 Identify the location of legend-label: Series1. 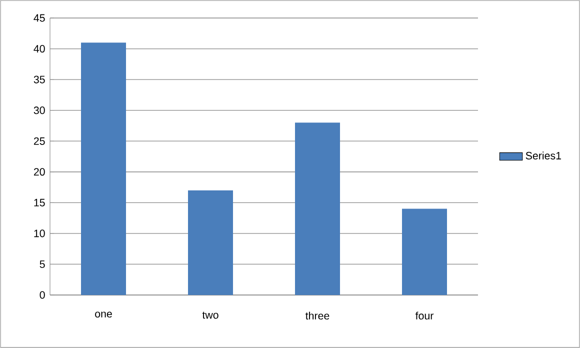
(543, 156).